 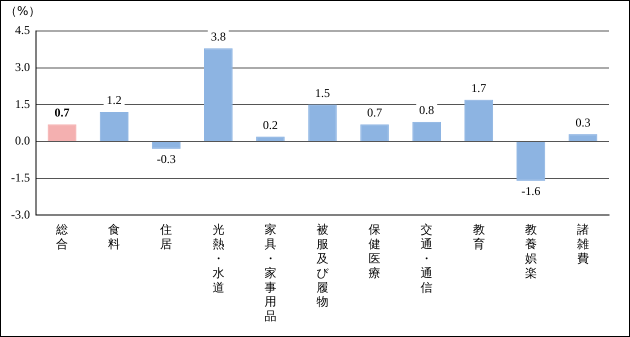 What do you see at coordinates (22, 67) in the screenshot?
I see `y-tick-label: 3.0` at bounding box center [22, 67].